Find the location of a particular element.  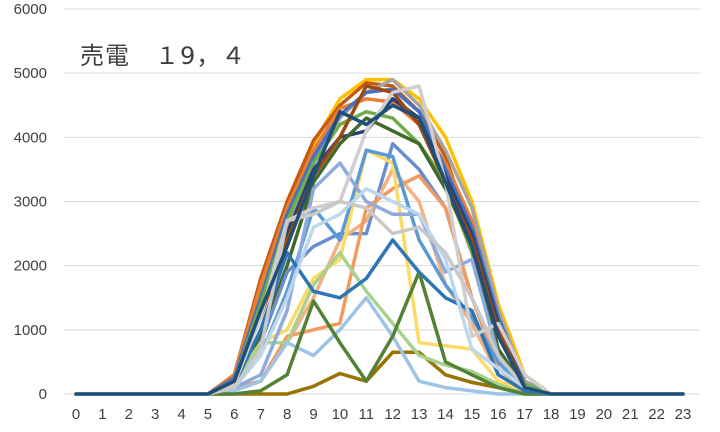

x-tick-label: 4 is located at coordinates (181, 414).